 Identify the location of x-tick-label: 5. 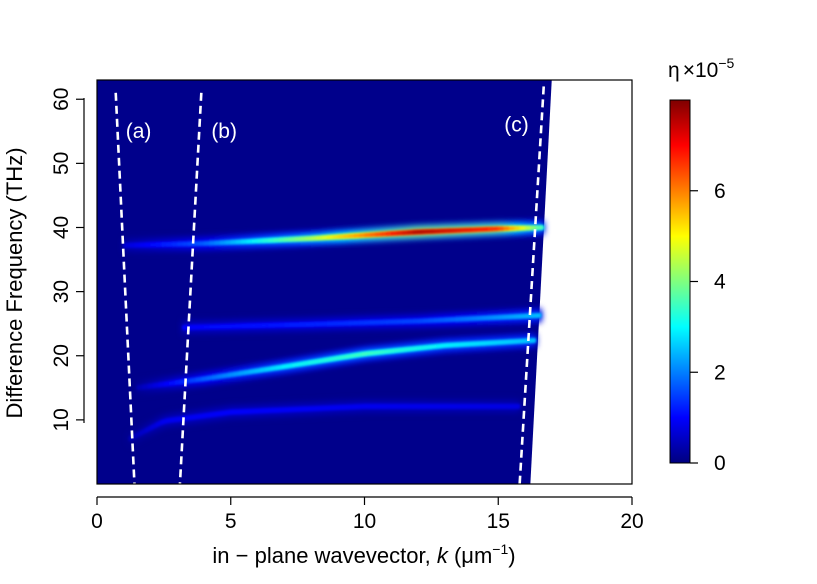
(231, 521).